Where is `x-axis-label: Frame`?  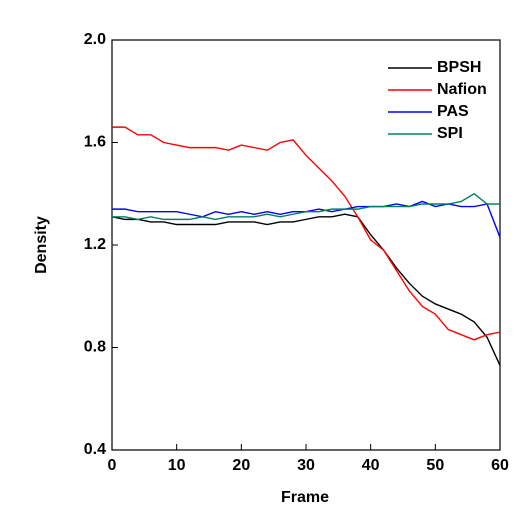
x-axis-label: Frame is located at coordinates (305, 497).